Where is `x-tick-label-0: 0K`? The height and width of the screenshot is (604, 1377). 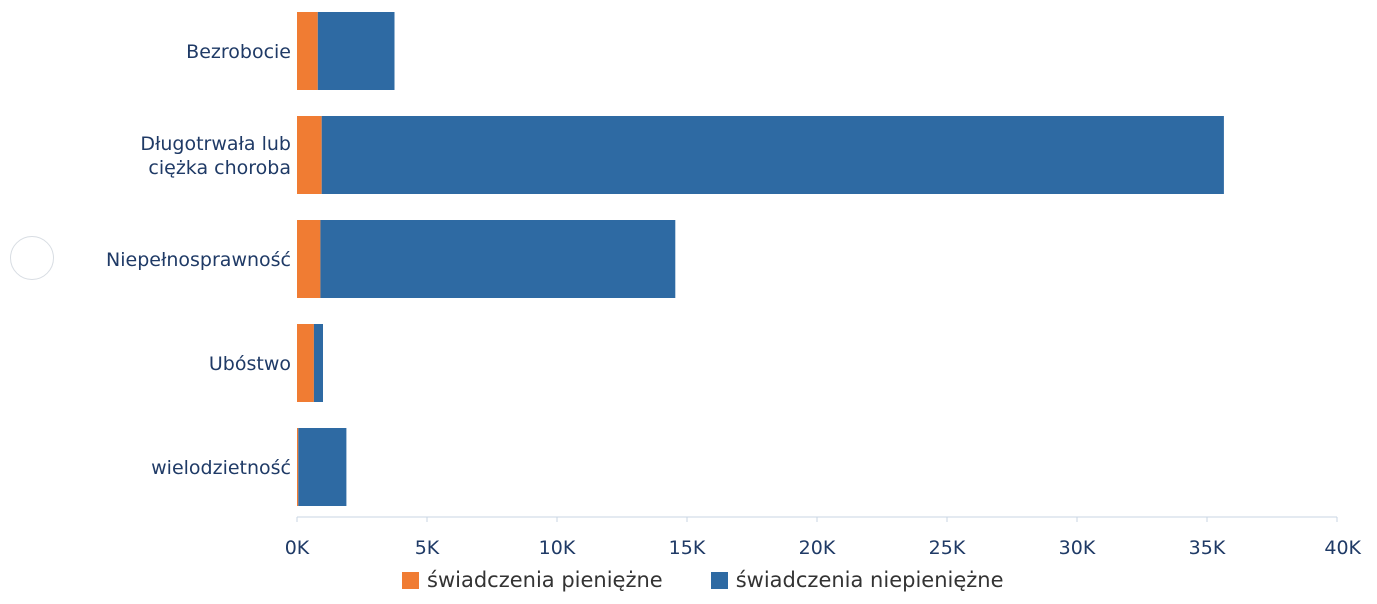 x-tick-label-0: 0K is located at coordinates (297, 548).